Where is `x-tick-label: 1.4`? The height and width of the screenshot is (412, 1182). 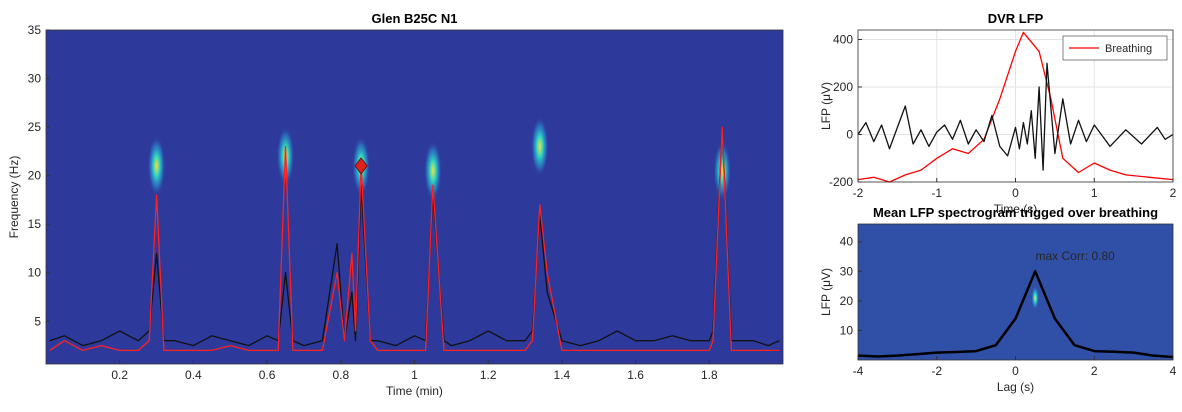 x-tick-label: 1.4 is located at coordinates (562, 375).